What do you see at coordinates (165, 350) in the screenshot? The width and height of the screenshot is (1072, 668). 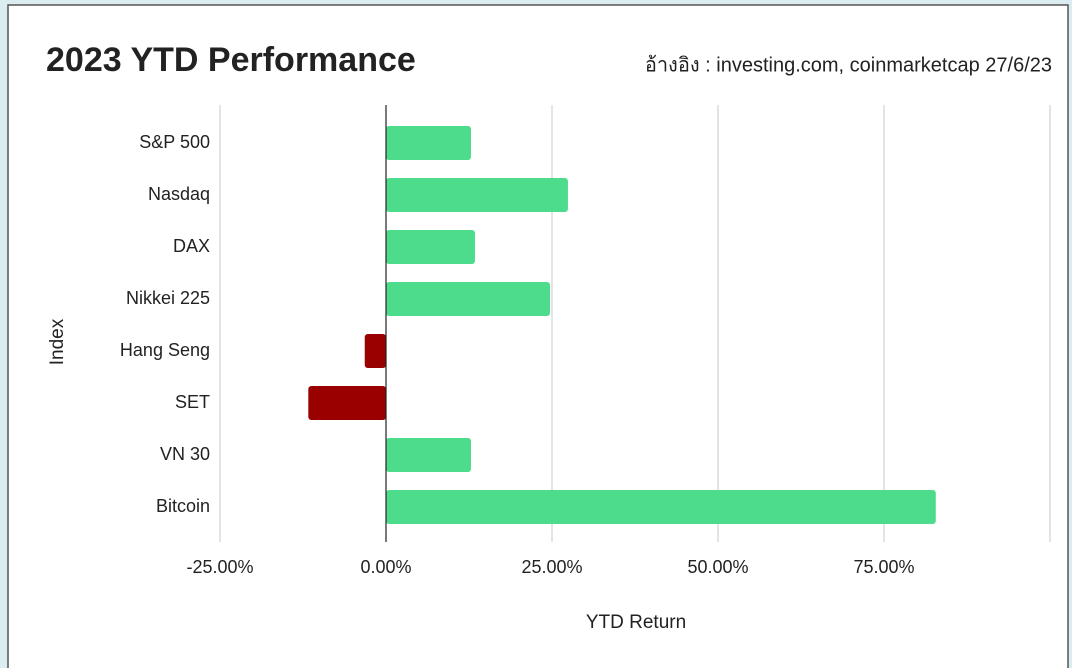 I see `y-tick-label: Hang Seng` at bounding box center [165, 350].